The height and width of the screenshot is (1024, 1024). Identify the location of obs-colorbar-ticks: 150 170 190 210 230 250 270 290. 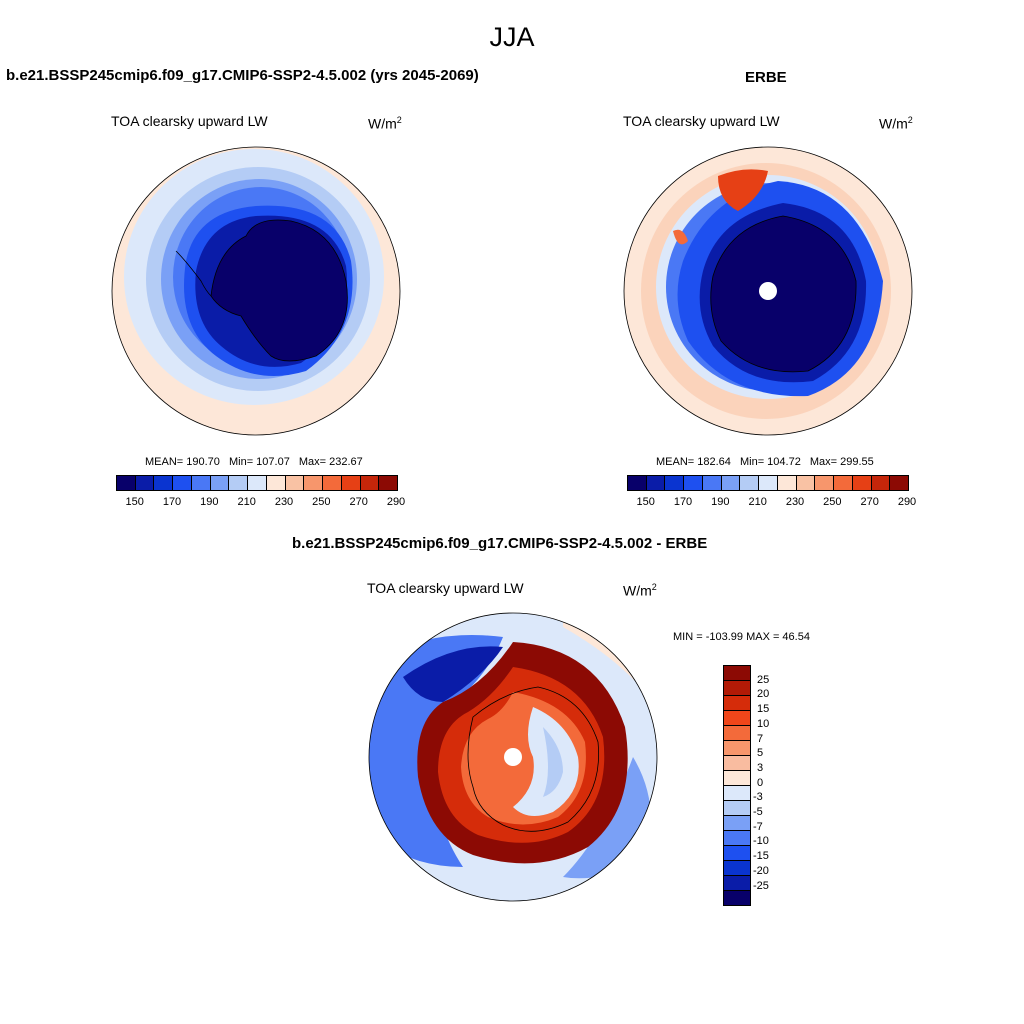
(771, 503).